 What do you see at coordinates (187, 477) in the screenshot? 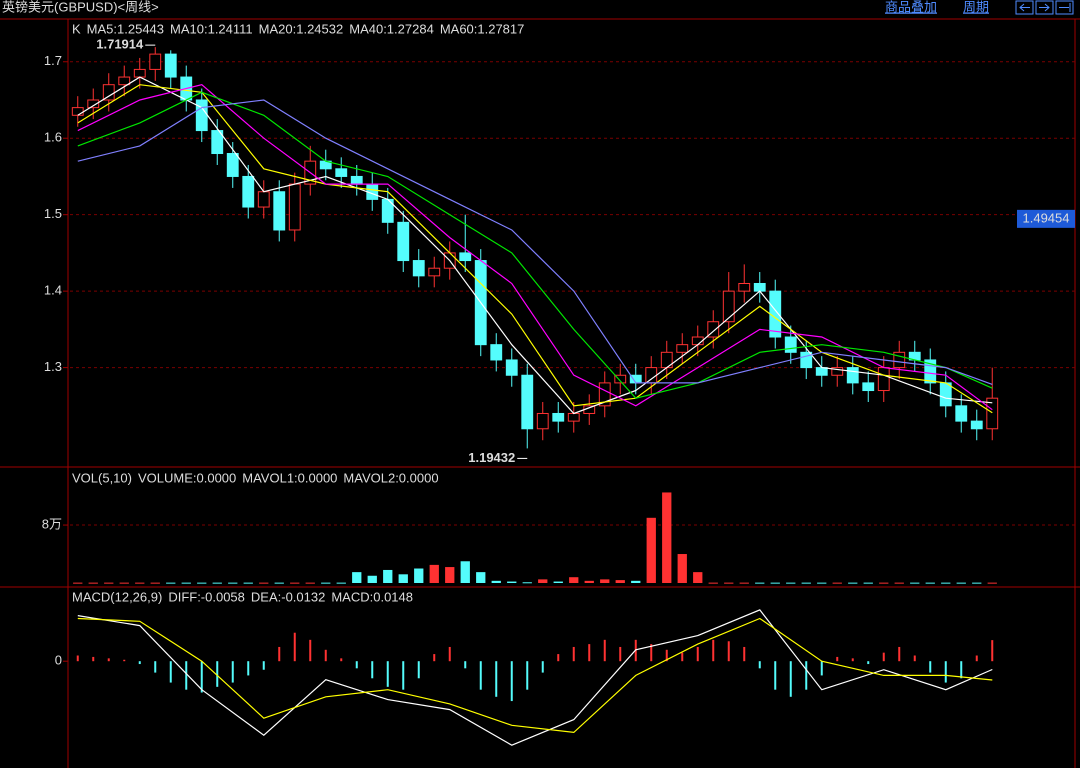
I see `legend-entry: VOLUME:0.0000` at bounding box center [187, 477].